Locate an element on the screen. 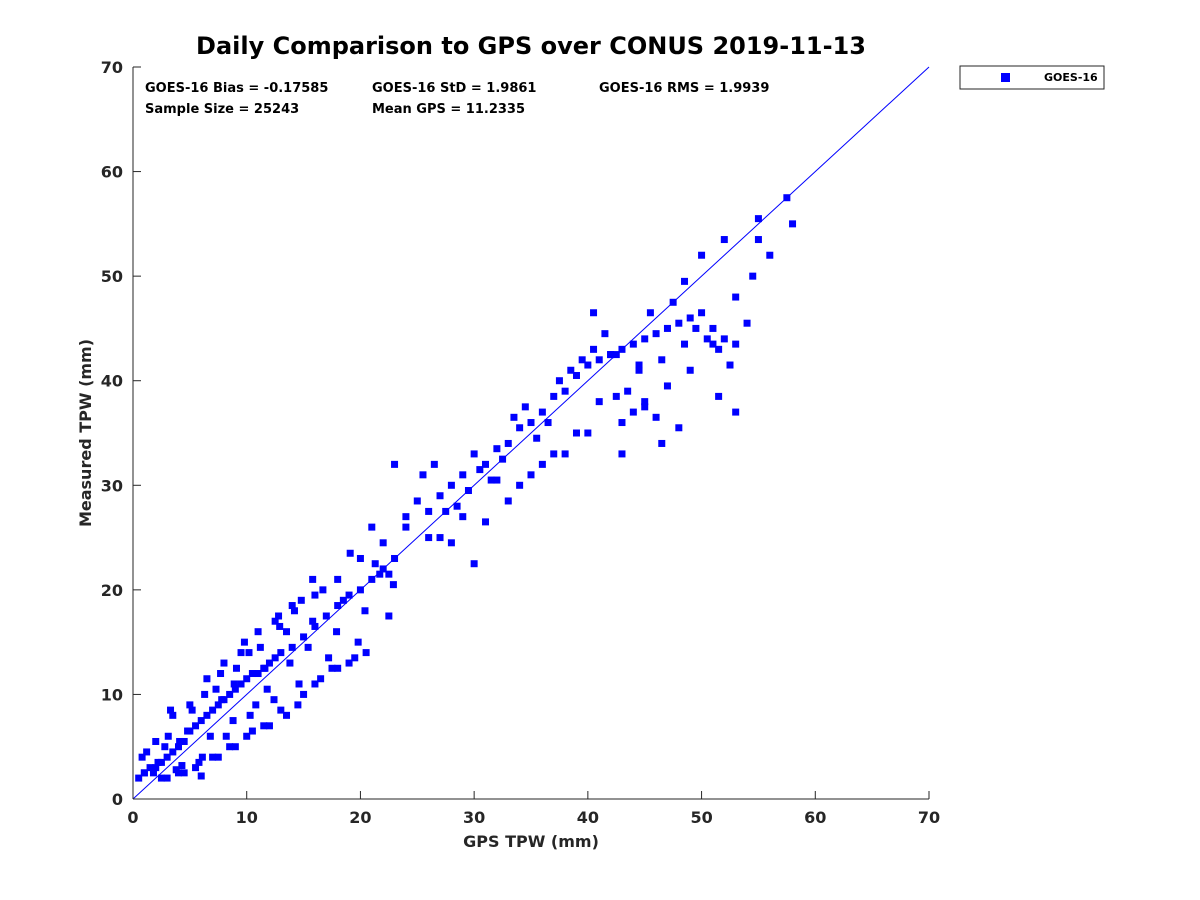 The height and width of the screenshot is (900, 1200). y-tick-label: 30 is located at coordinates (112, 485).